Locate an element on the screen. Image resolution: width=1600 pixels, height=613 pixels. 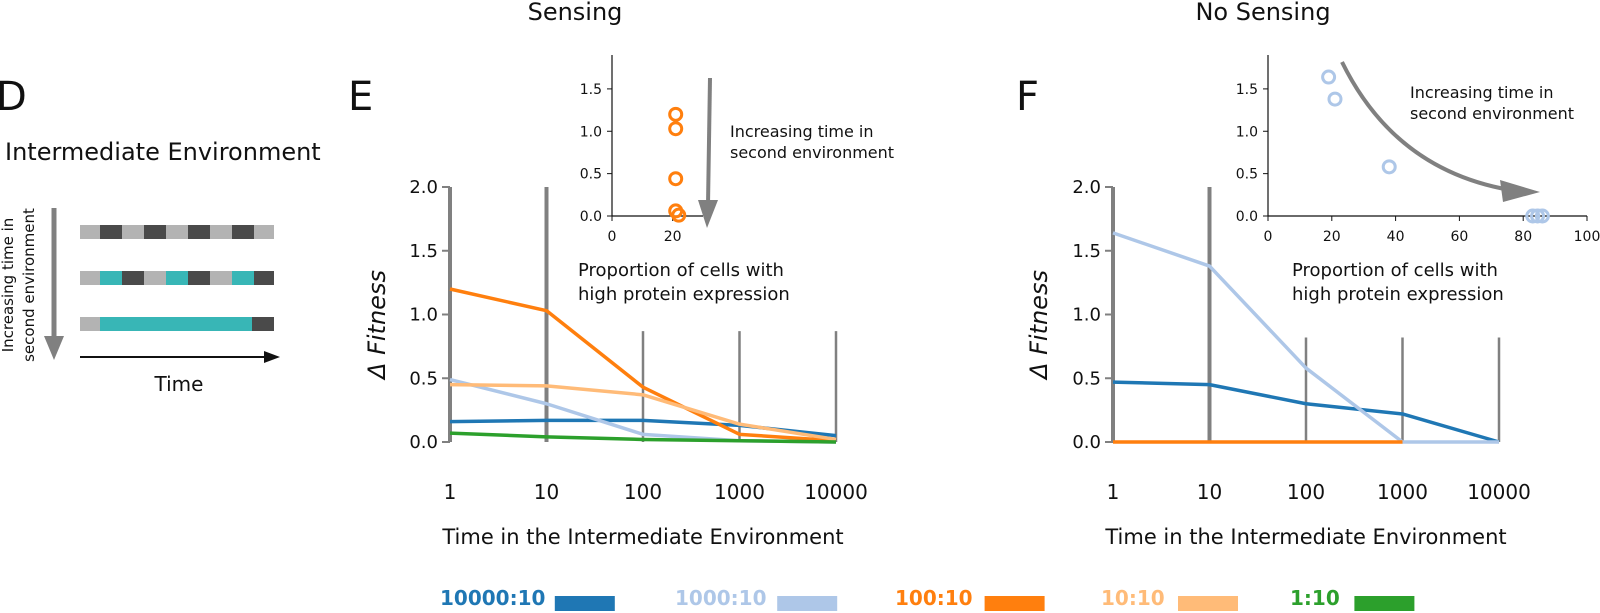
legend: 10000:10 1000:10 100:10 10:10 1:10 is located at coordinates (927, 598).